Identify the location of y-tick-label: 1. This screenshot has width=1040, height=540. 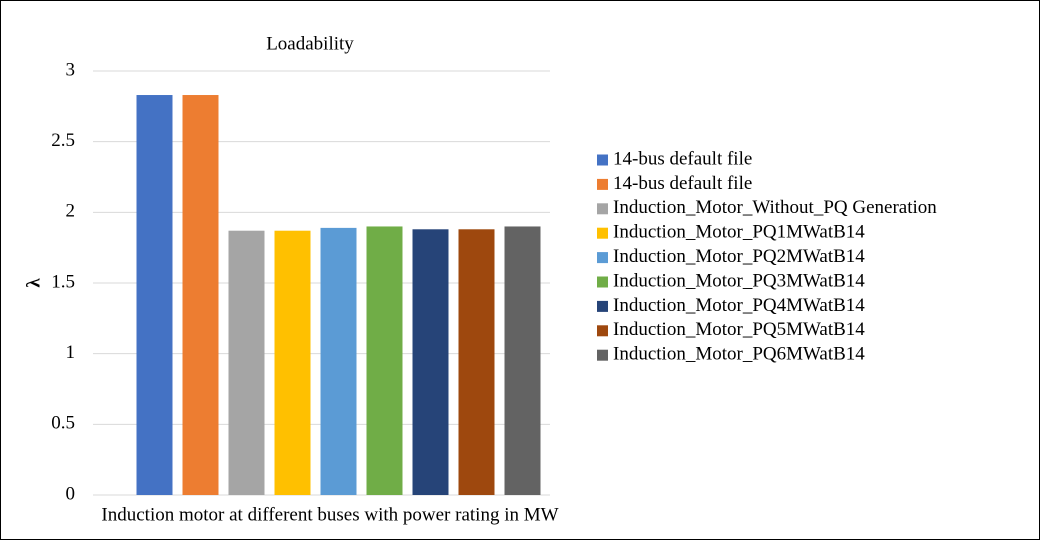
(71, 352).